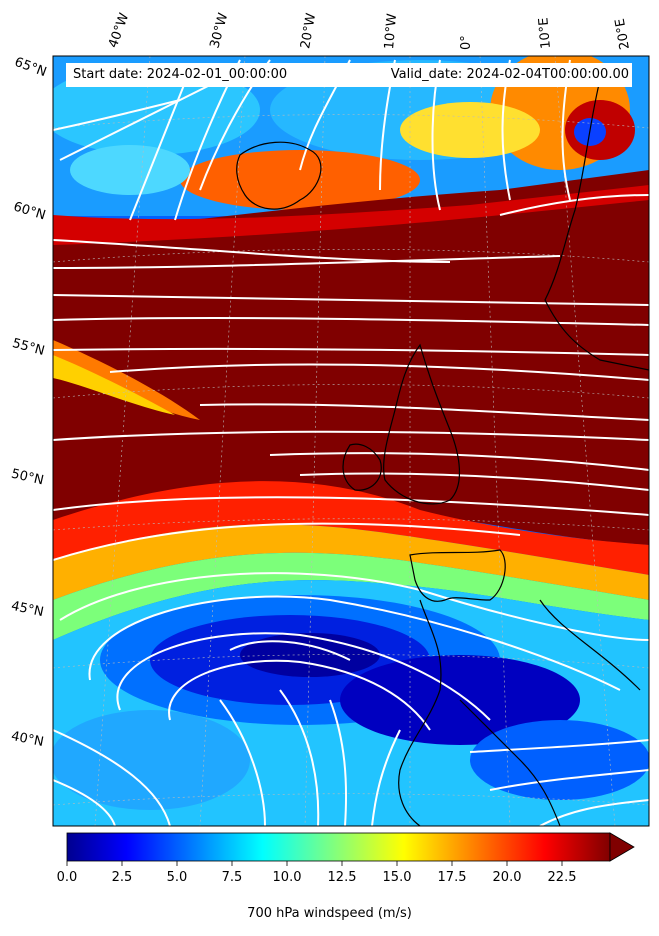 The width and height of the screenshot is (659, 936). I want to click on cb-tick: 7.5, so click(232, 877).